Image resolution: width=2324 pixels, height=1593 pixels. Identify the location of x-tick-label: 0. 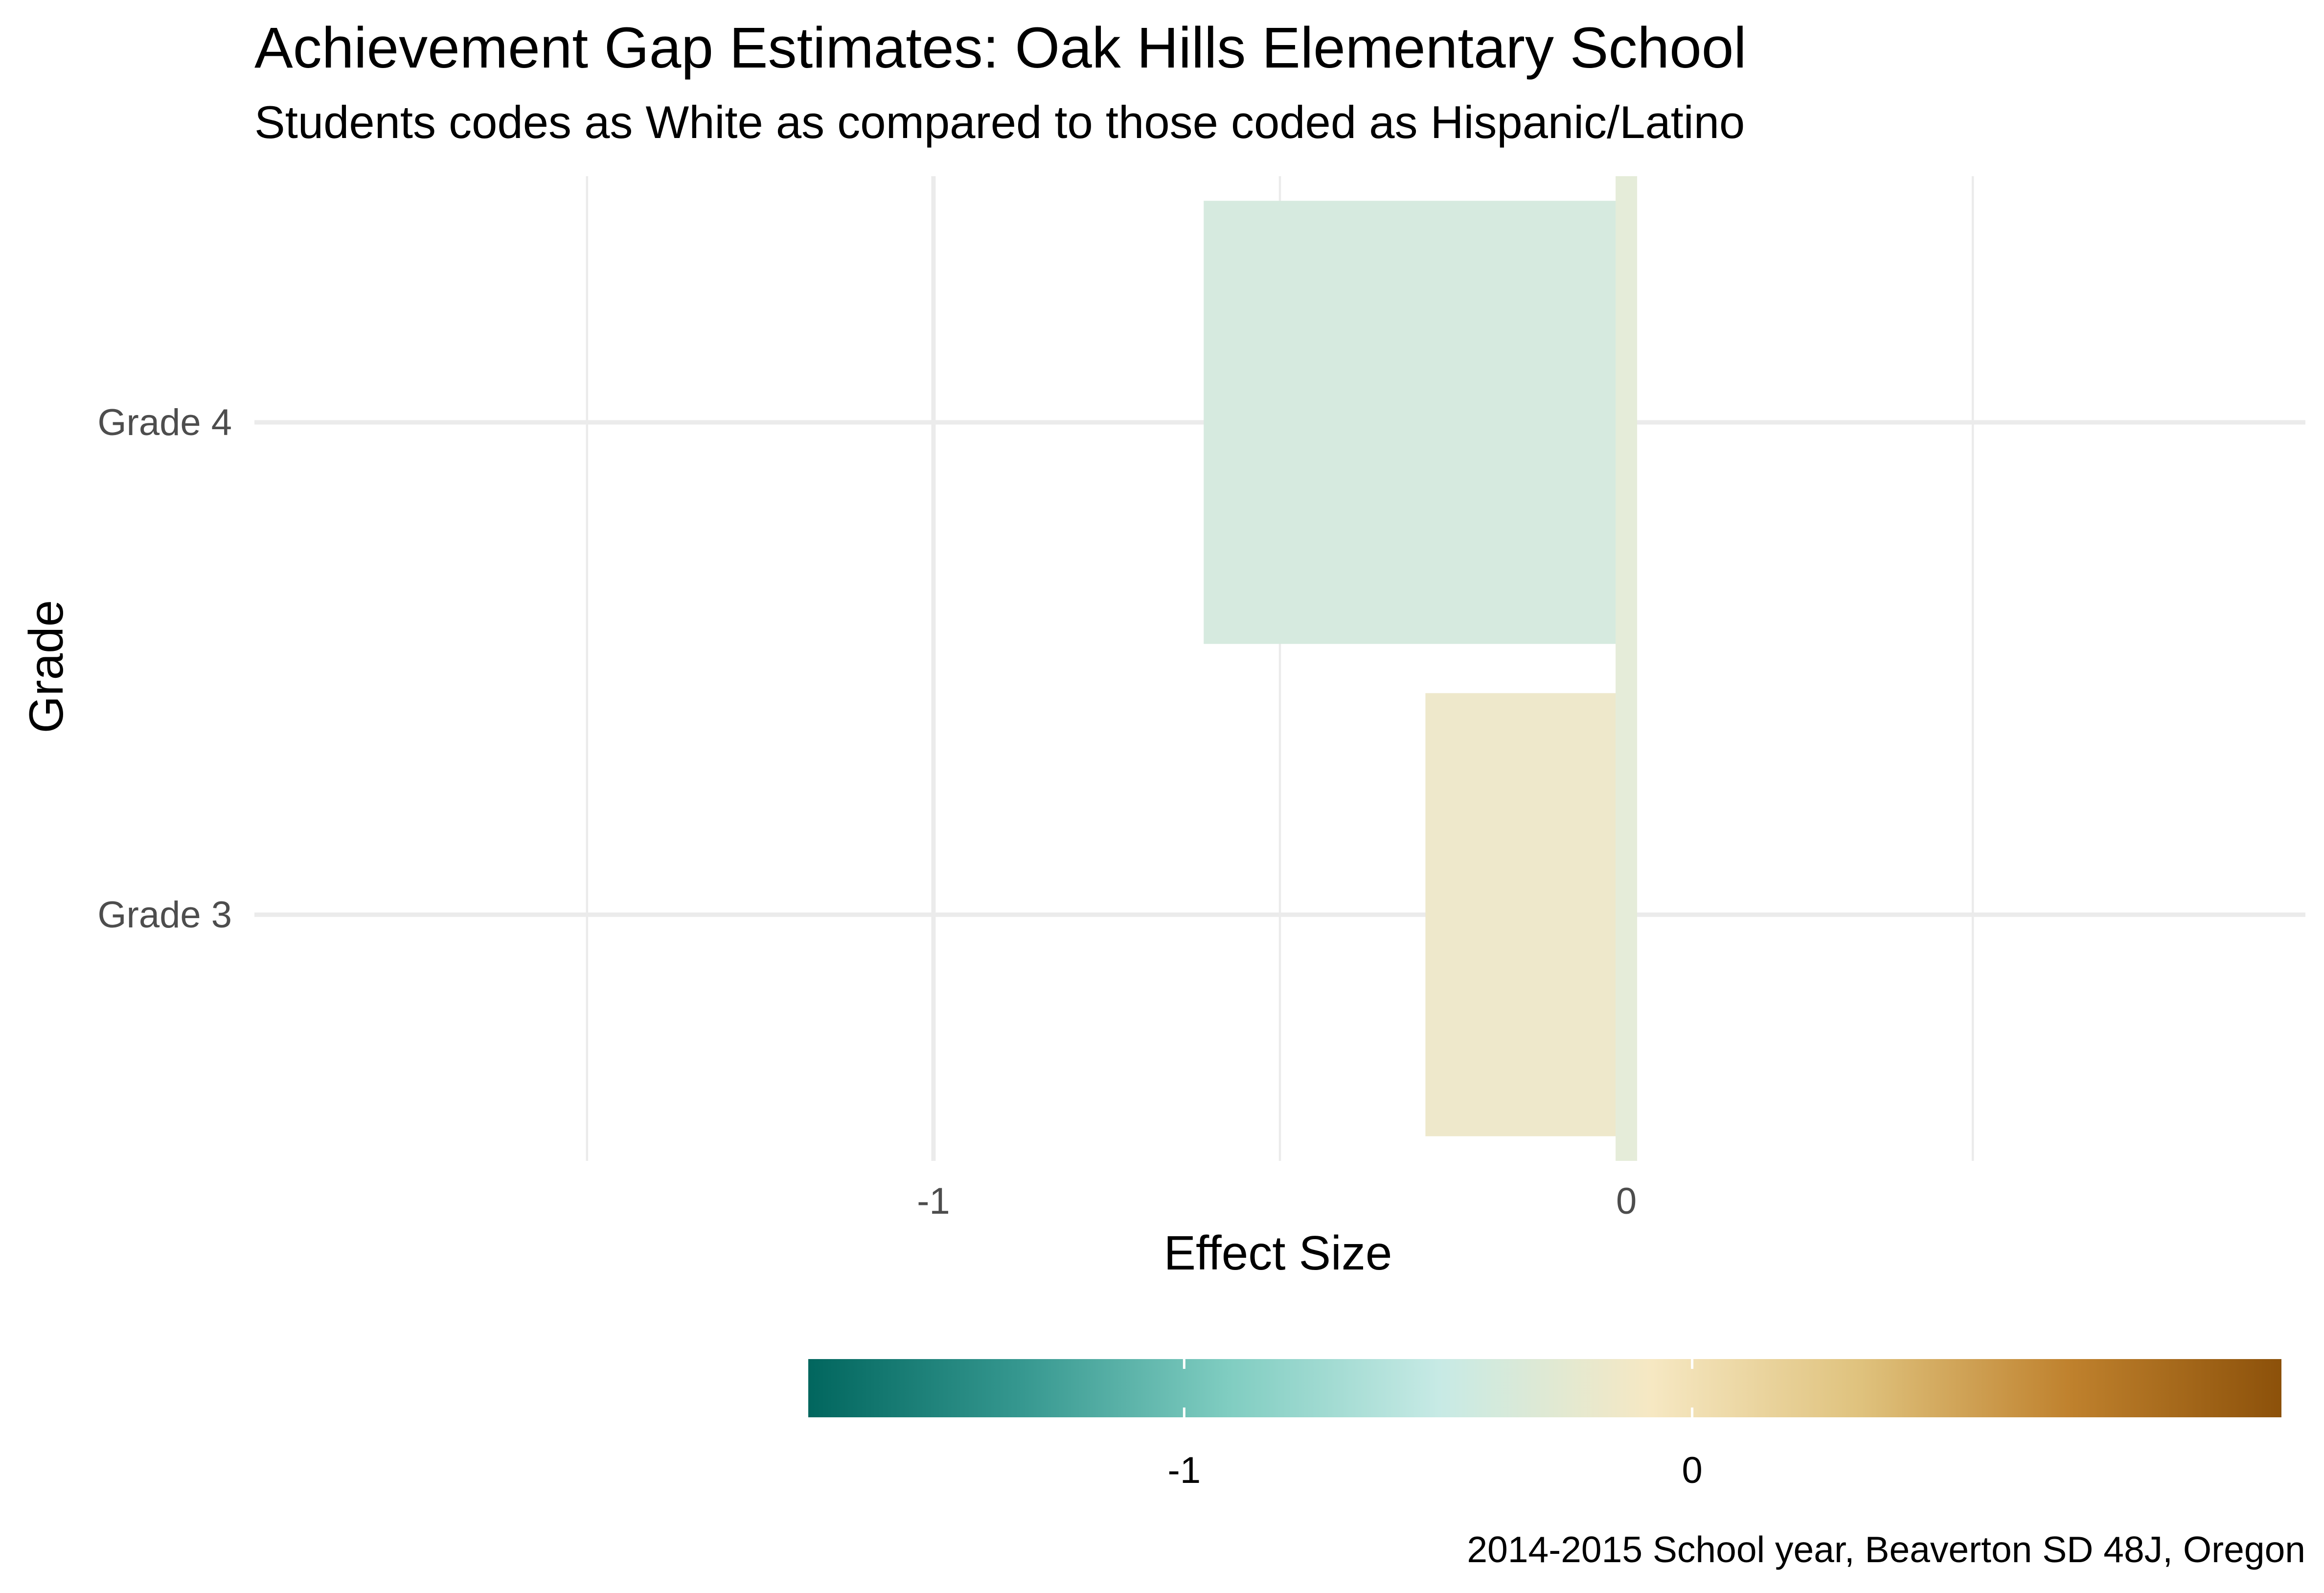
(1627, 1201).